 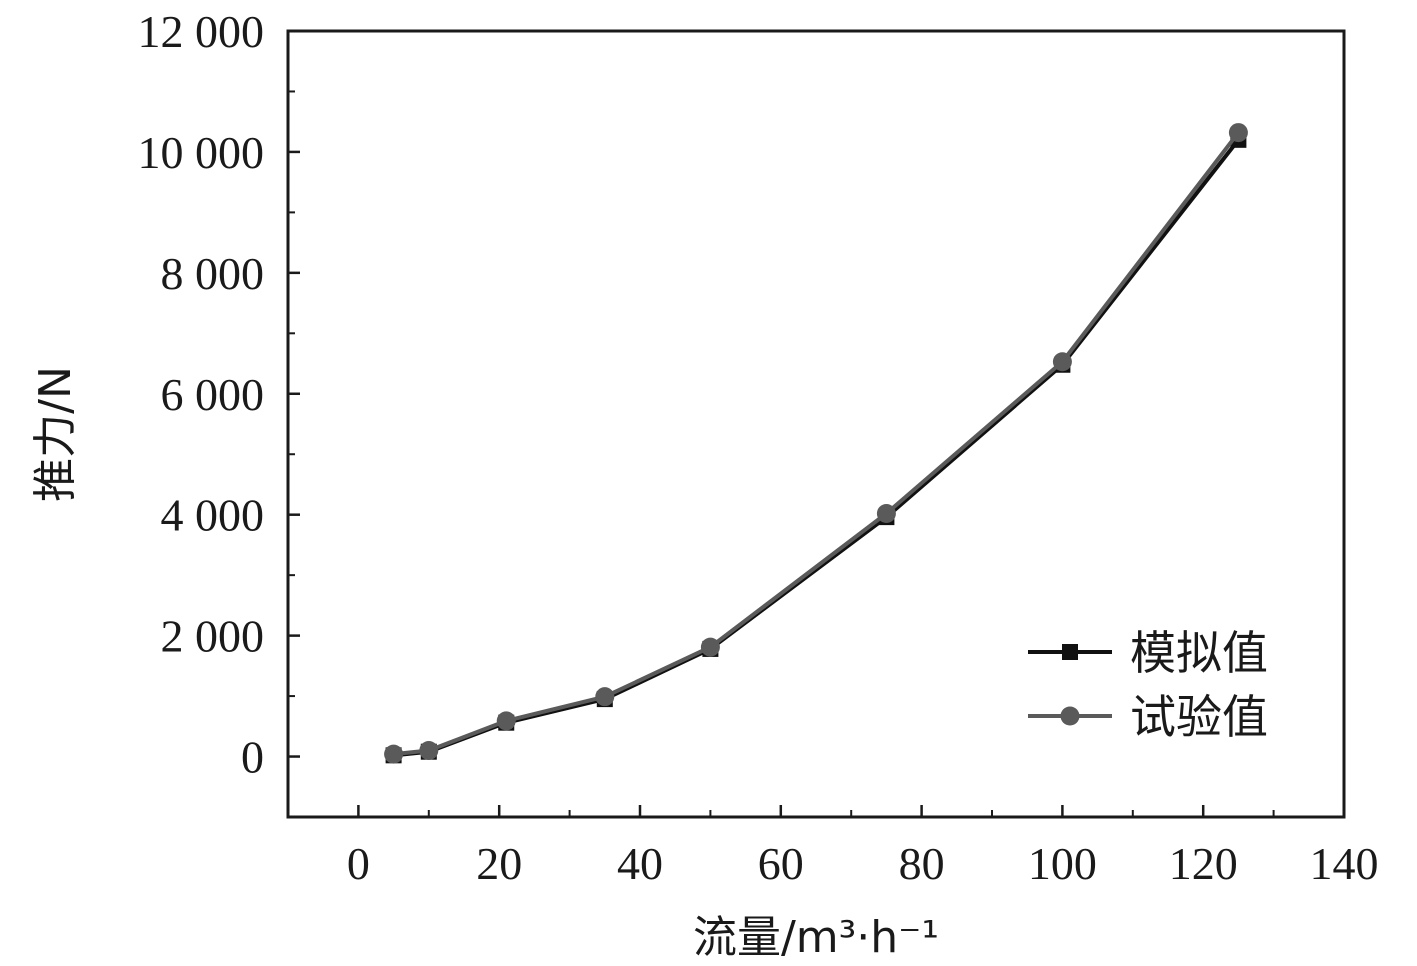 What do you see at coordinates (1062, 863) in the screenshot?
I see `x-tick-label: 100` at bounding box center [1062, 863].